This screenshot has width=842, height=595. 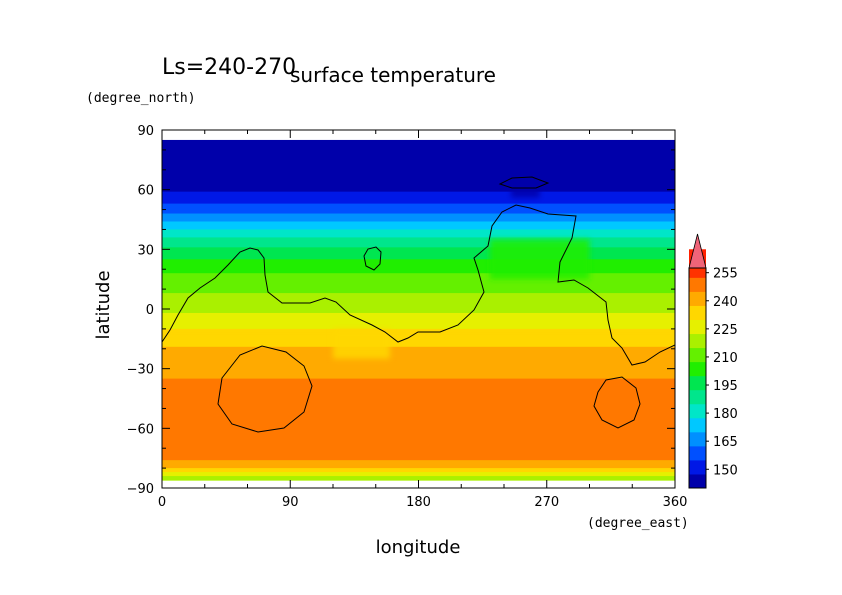 I want to click on y-tick-label: 90, so click(x=145, y=131).